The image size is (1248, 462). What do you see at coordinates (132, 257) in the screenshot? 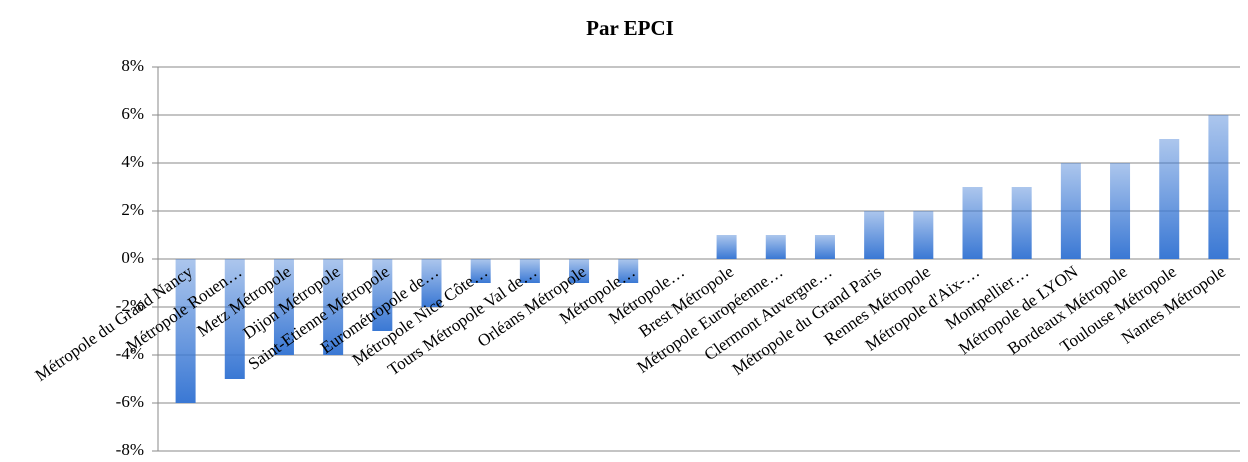
I see `y-tick-label: 0%` at bounding box center [132, 257].